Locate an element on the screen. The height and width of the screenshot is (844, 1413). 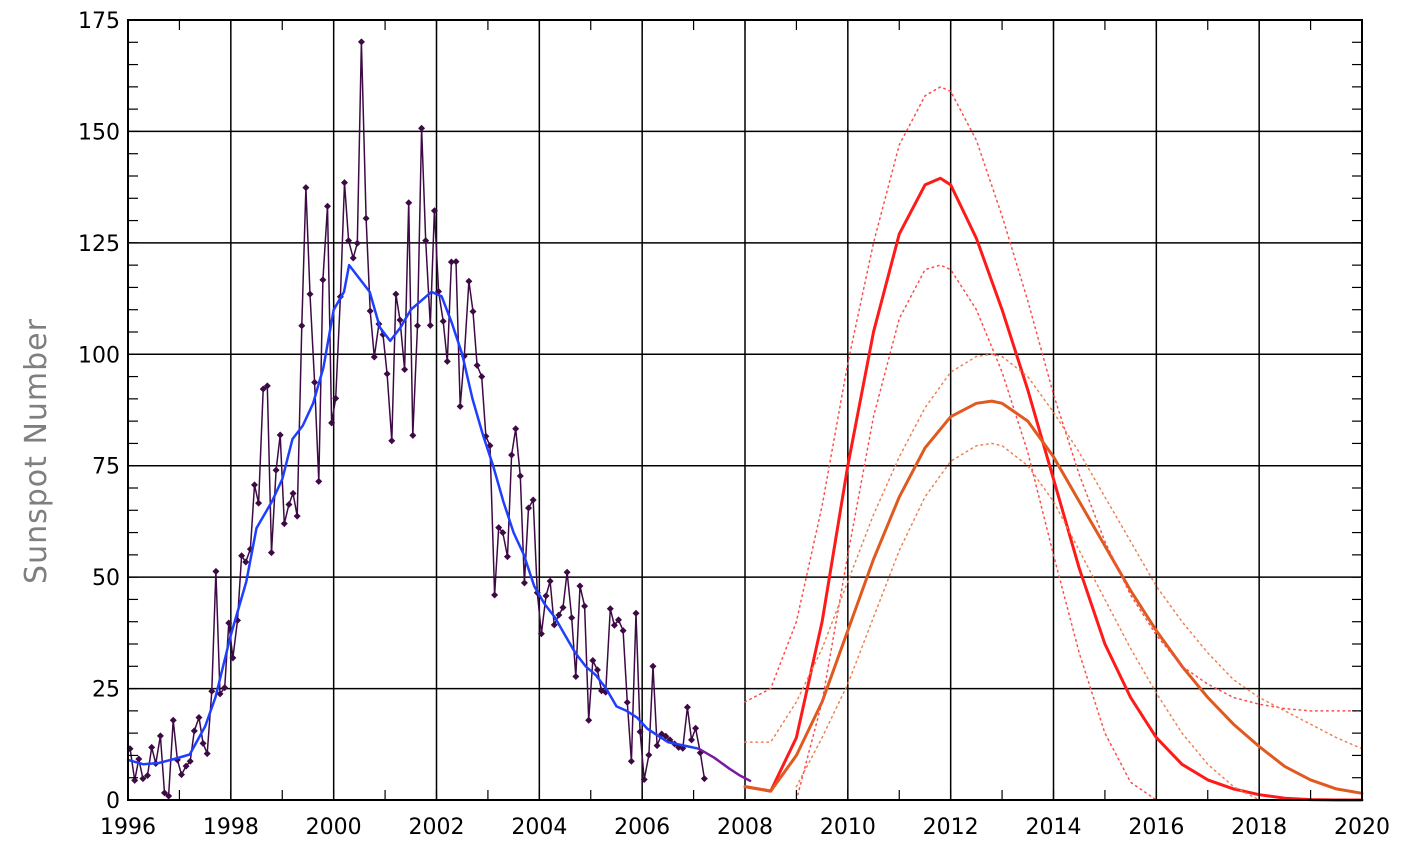
y-tick-label: 50 is located at coordinates (106, 578).